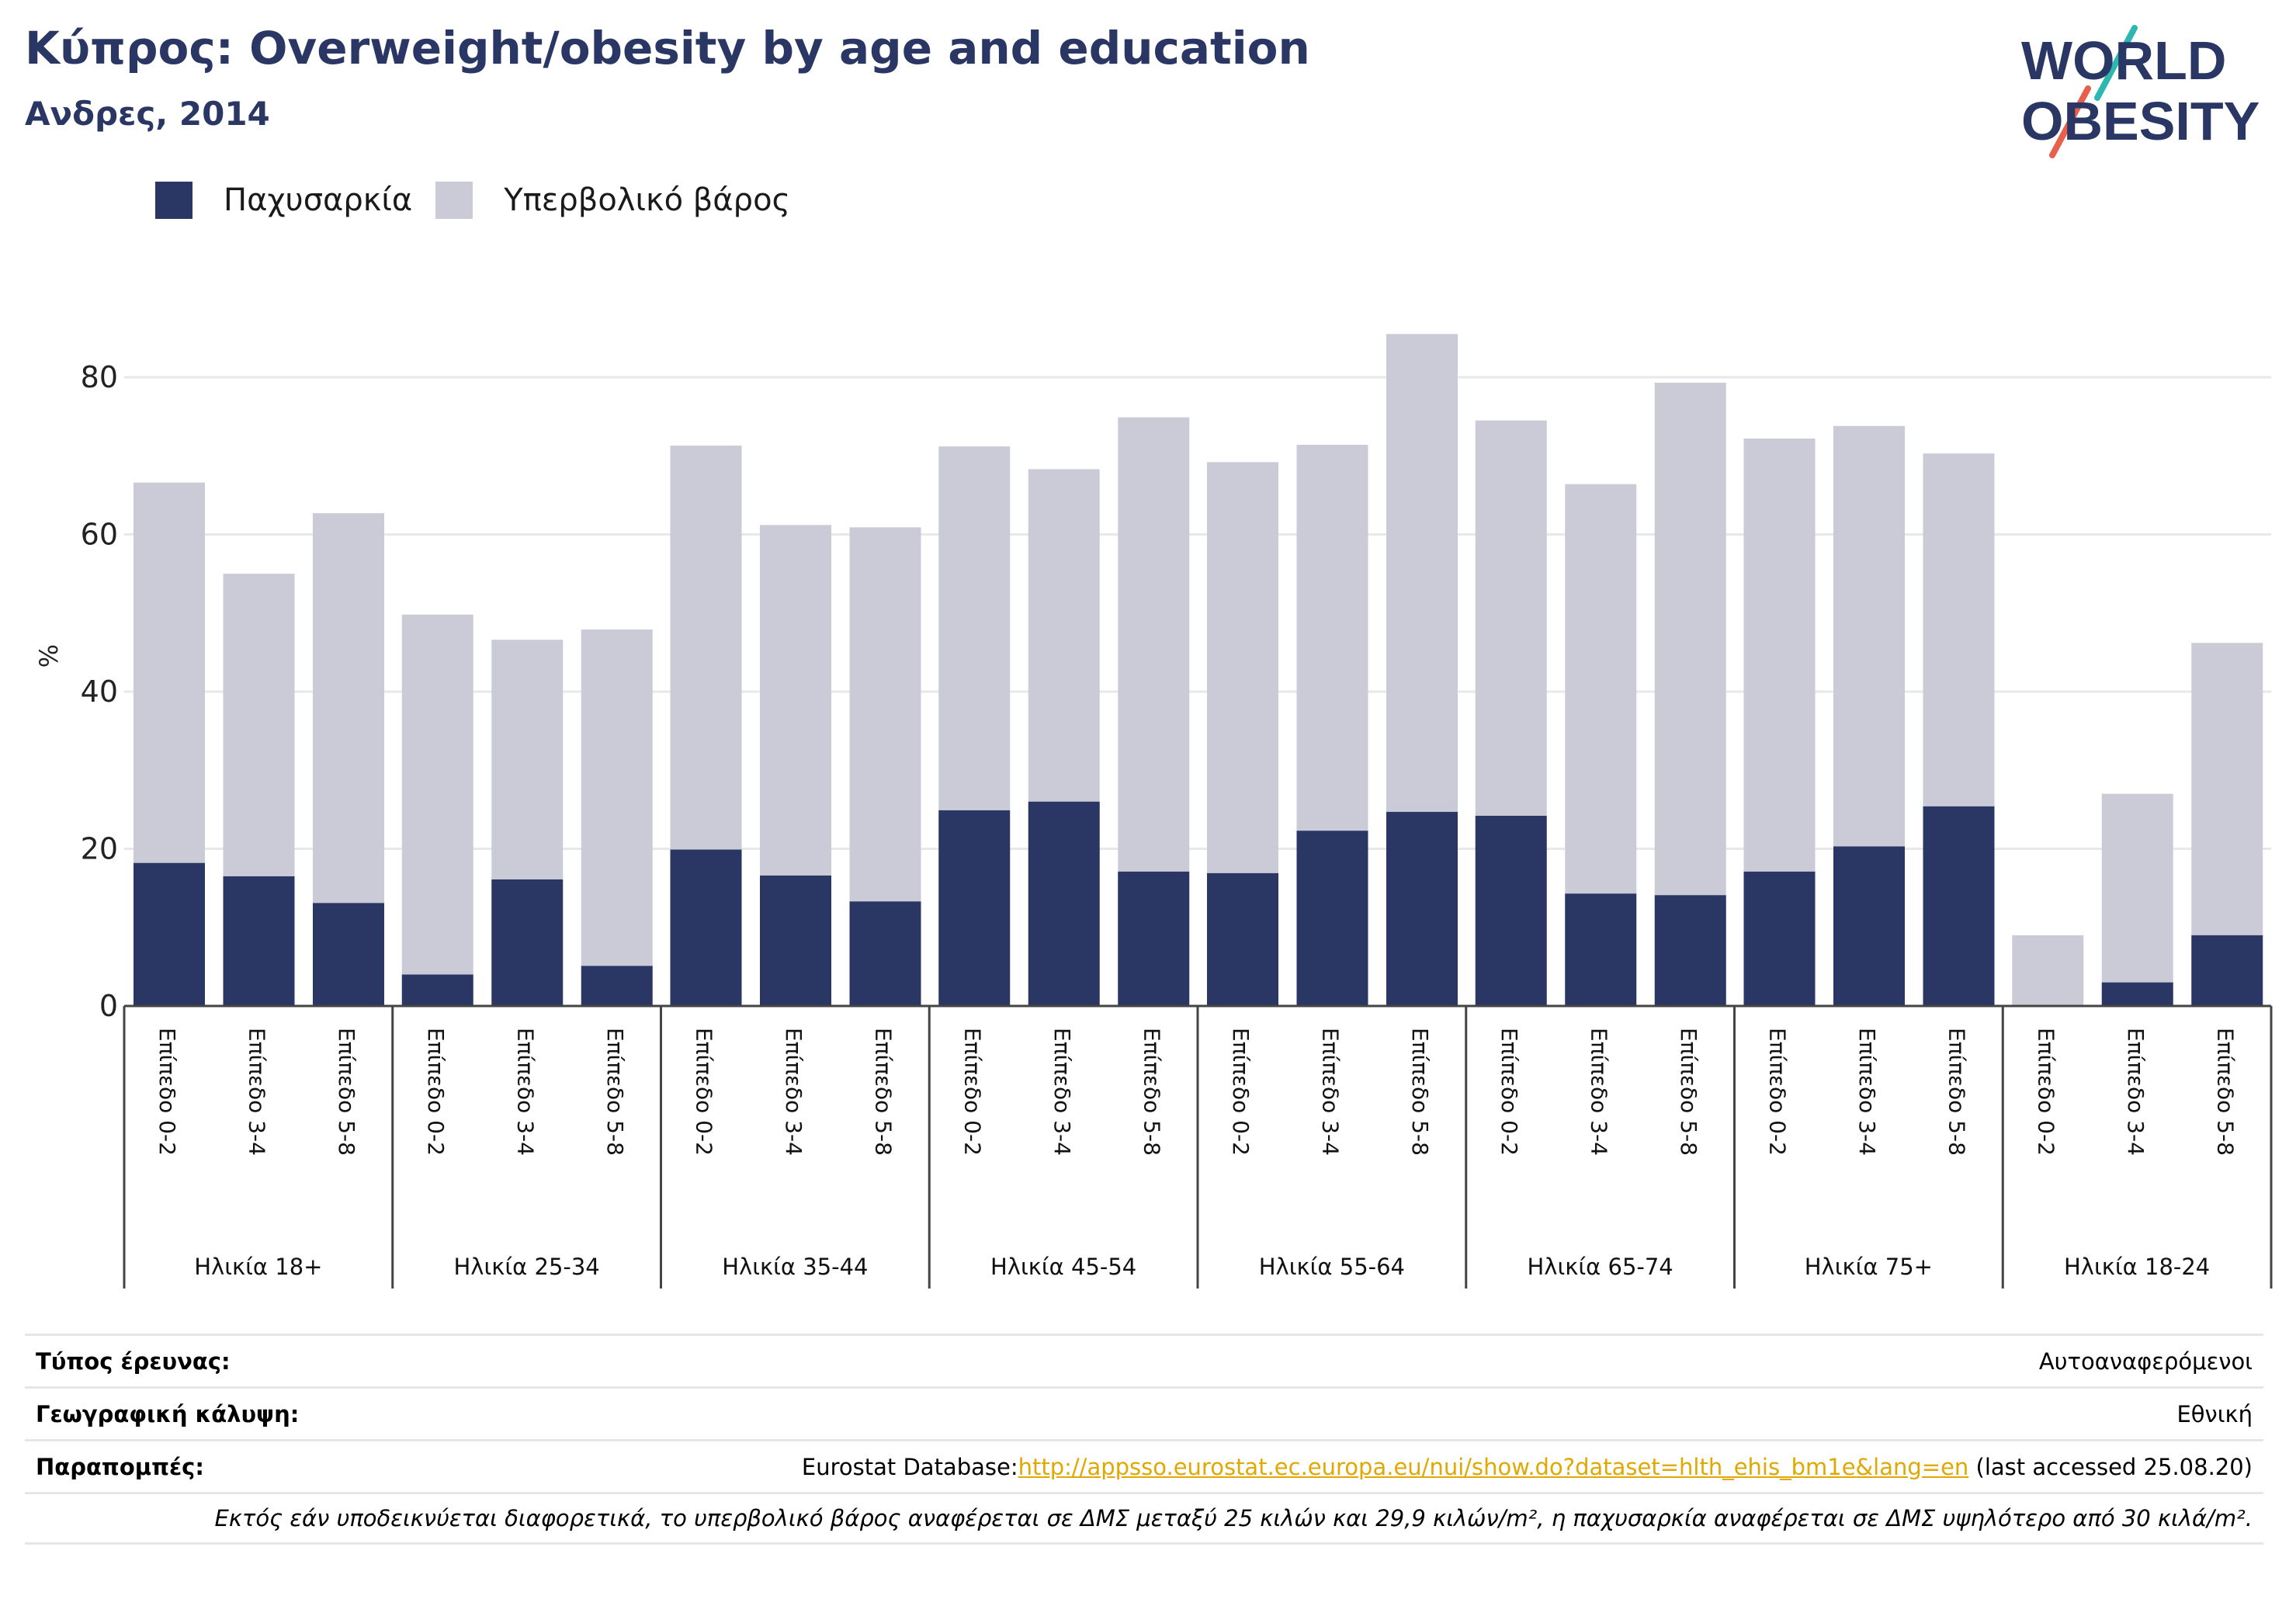 Image resolution: width=2296 pixels, height=1599 pixels. Describe the element at coordinates (1063, 1267) in the screenshot. I see `group-label: Ηλικία 45-54` at that location.